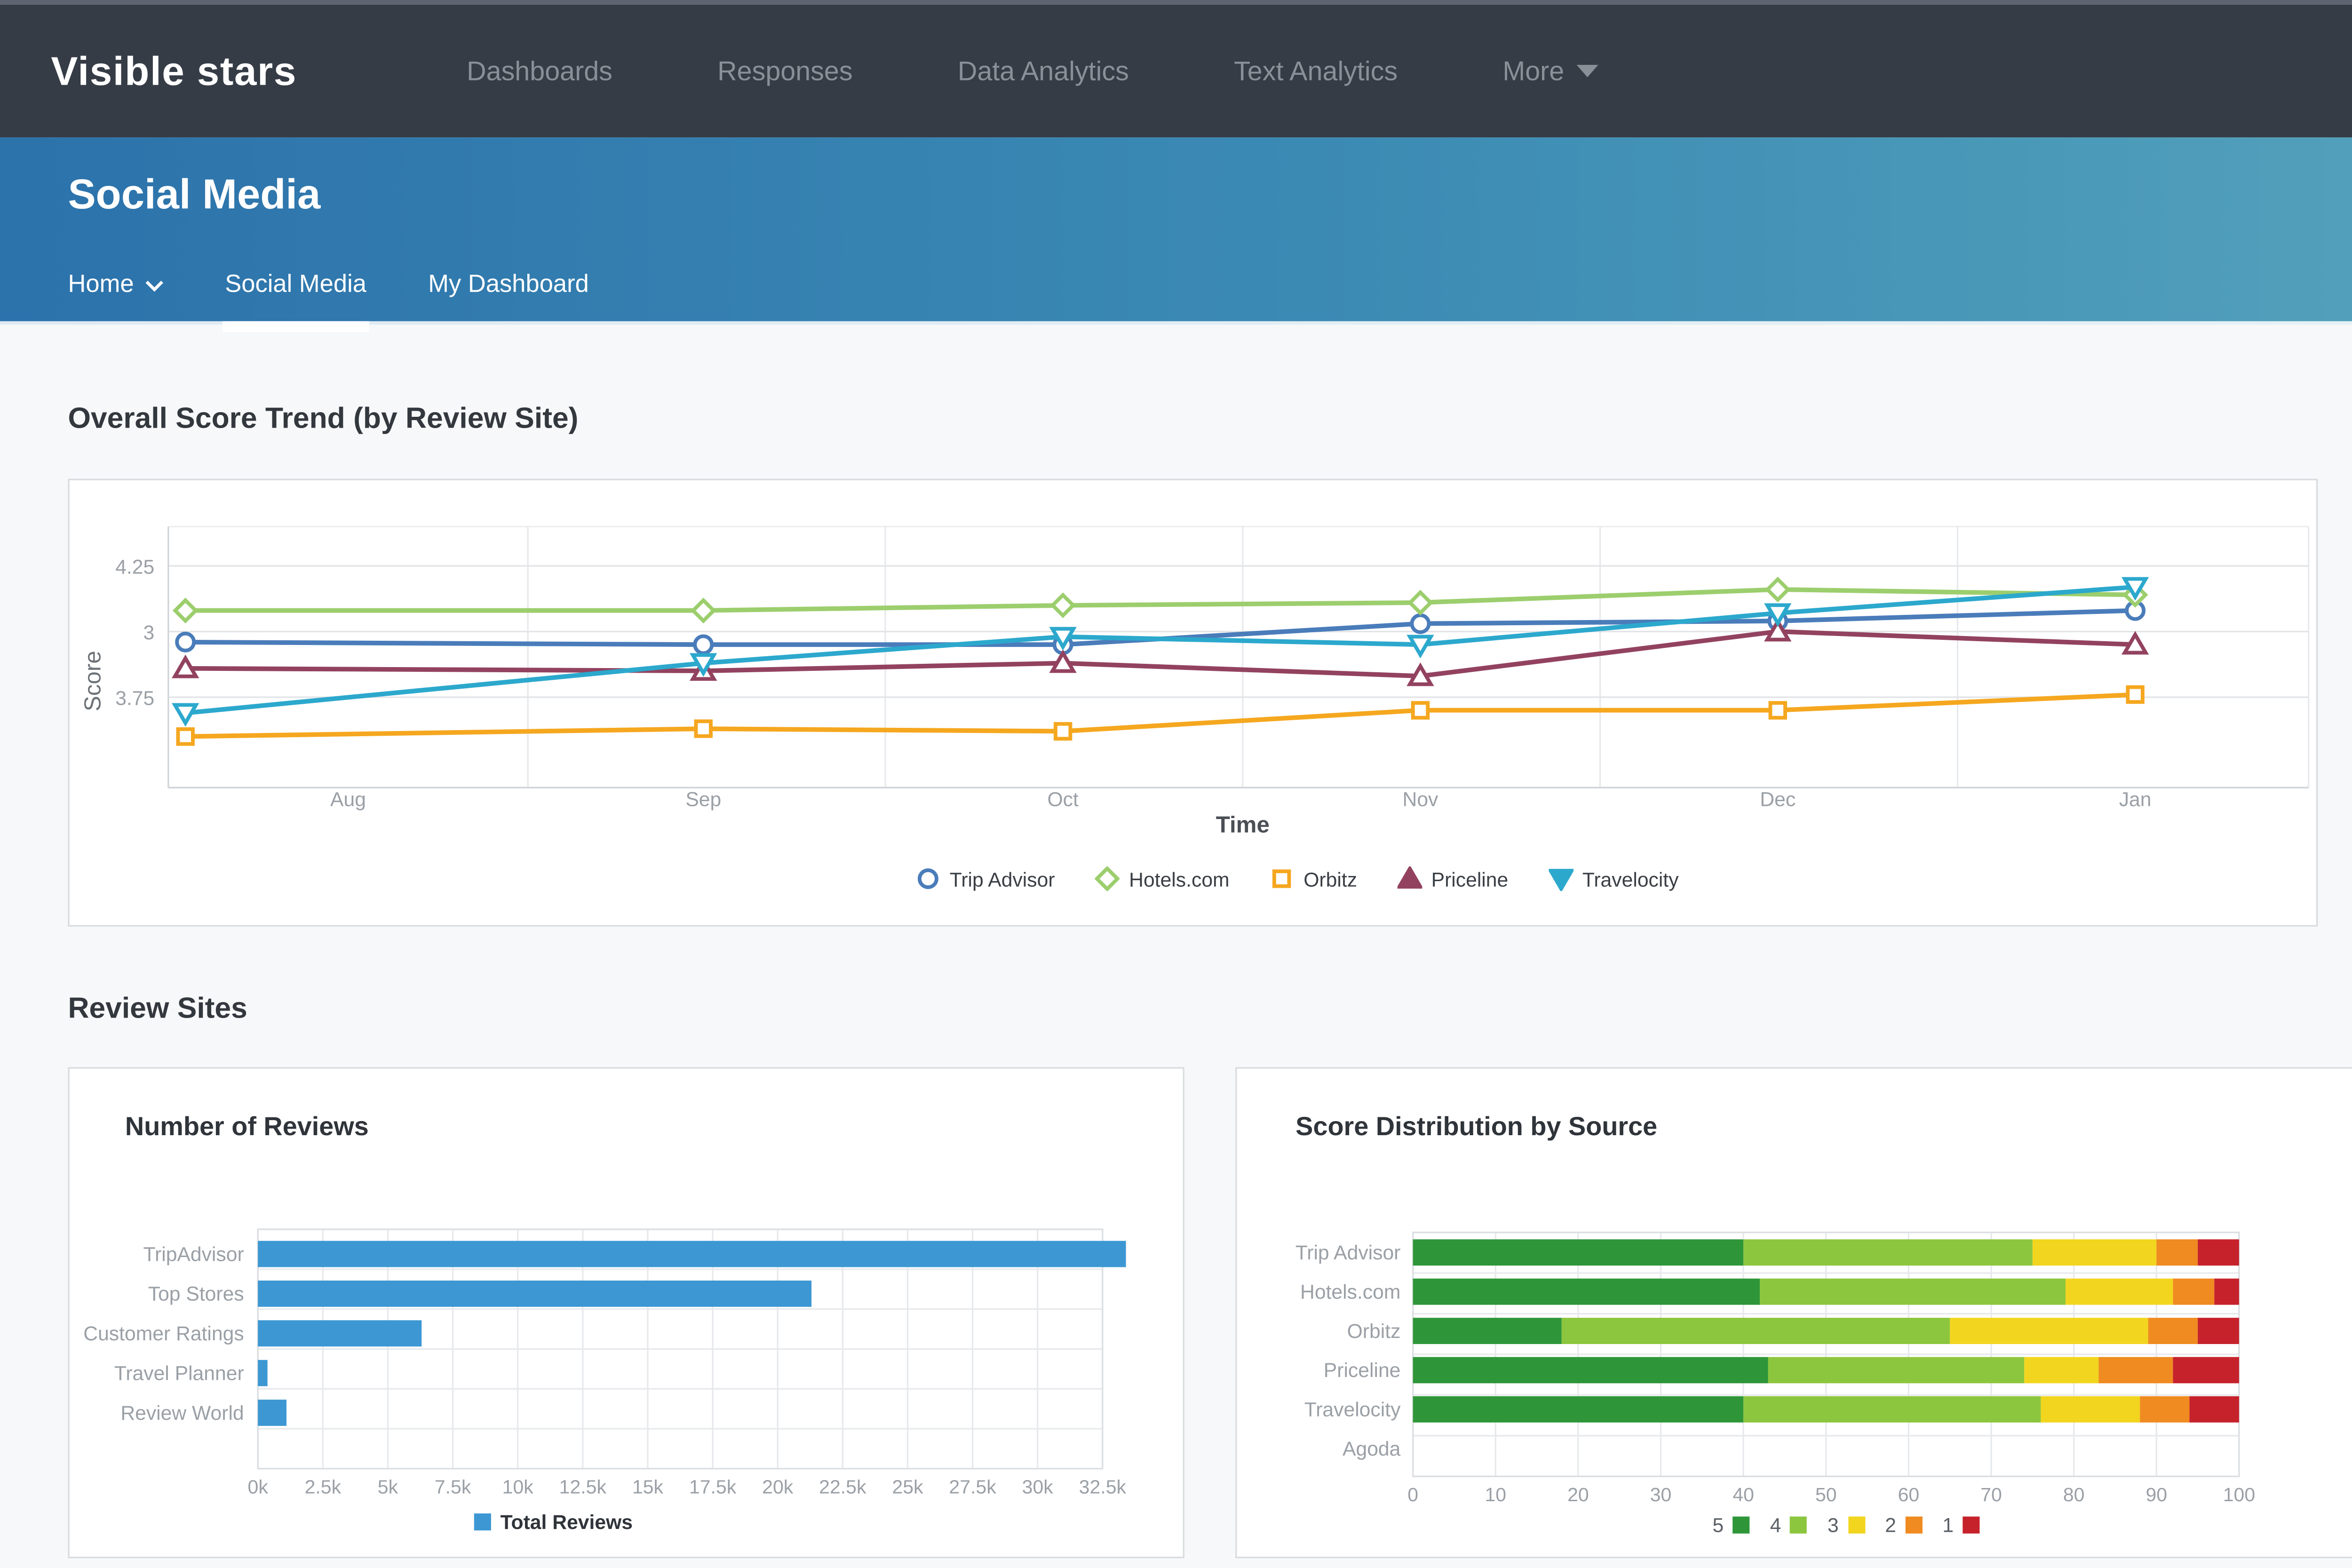 The image size is (2352, 1568). What do you see at coordinates (1661, 1494) in the screenshot?
I see `x-tick-label: 30` at bounding box center [1661, 1494].